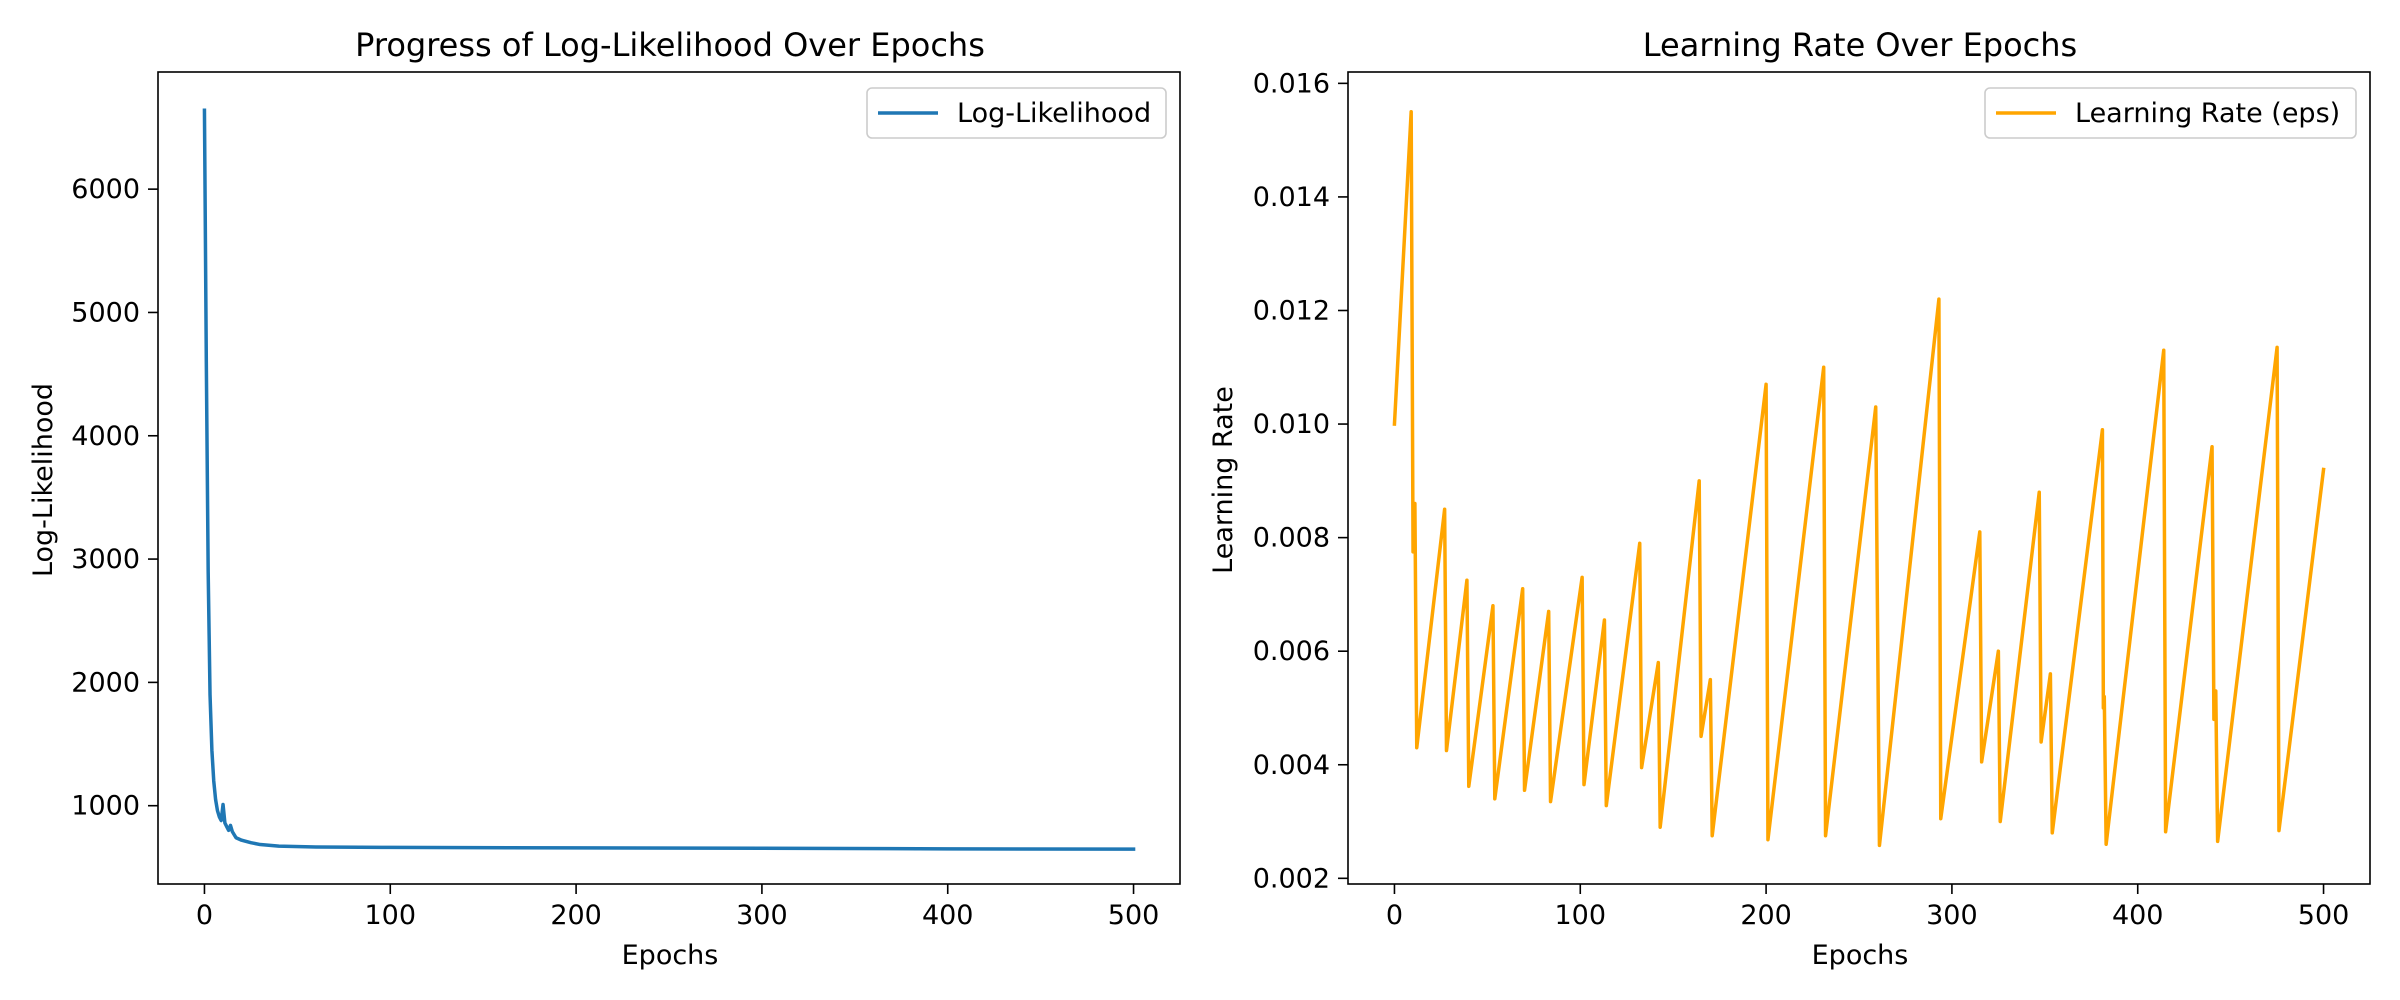 This screenshot has height=1000, width=2400. Describe the element at coordinates (1291, 310) in the screenshot. I see `y-tick-label: 0.012` at that location.